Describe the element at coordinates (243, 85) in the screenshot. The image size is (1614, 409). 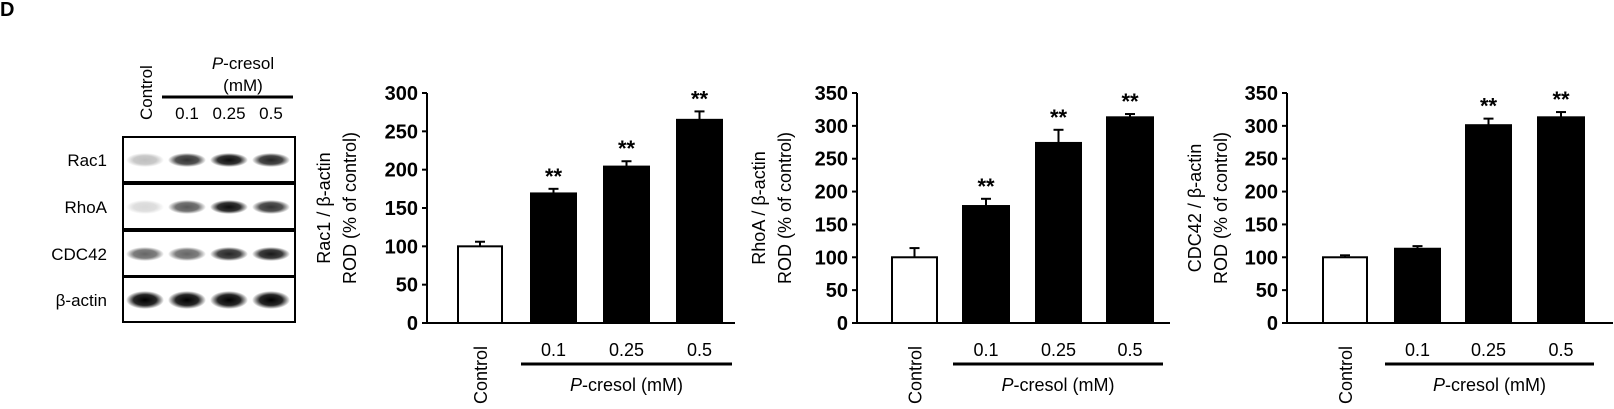
I see `treatment-unit: (mM)` at that location.